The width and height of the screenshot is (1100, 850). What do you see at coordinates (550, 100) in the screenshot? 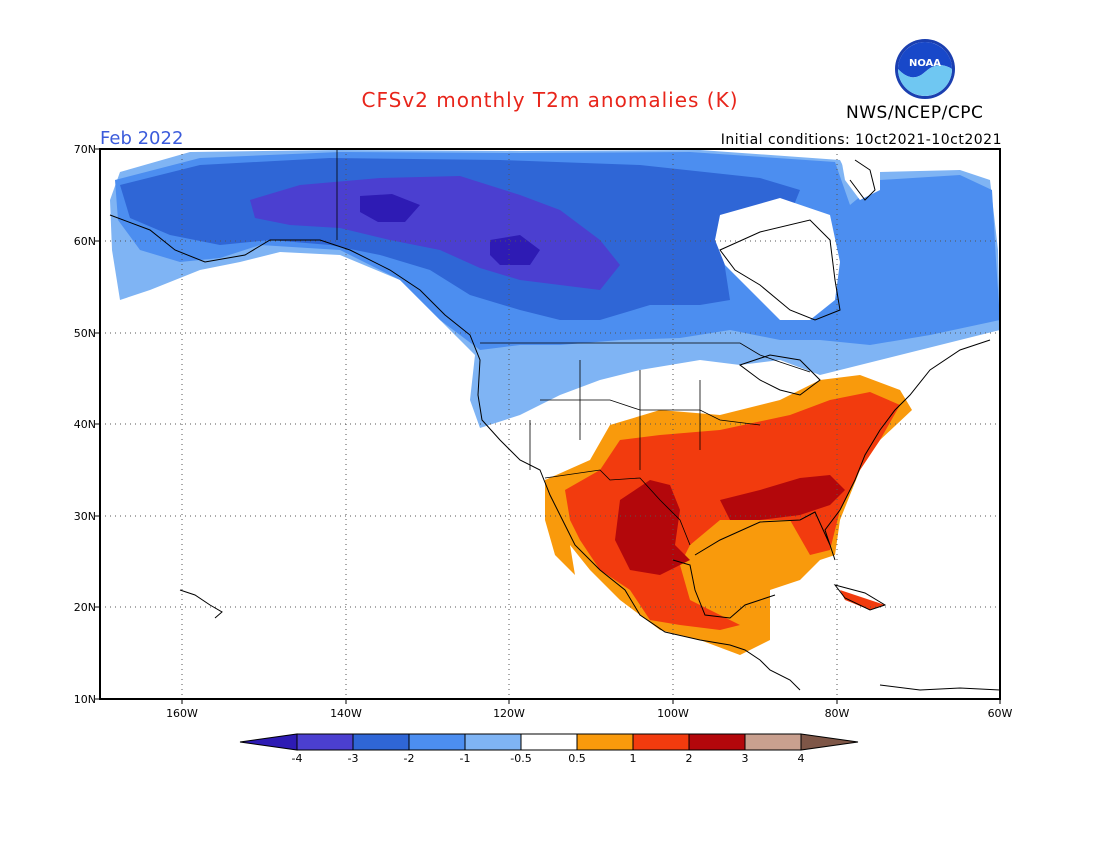
I see `map-title: CFSv2 monthly T2m anomalies (K)` at bounding box center [550, 100].